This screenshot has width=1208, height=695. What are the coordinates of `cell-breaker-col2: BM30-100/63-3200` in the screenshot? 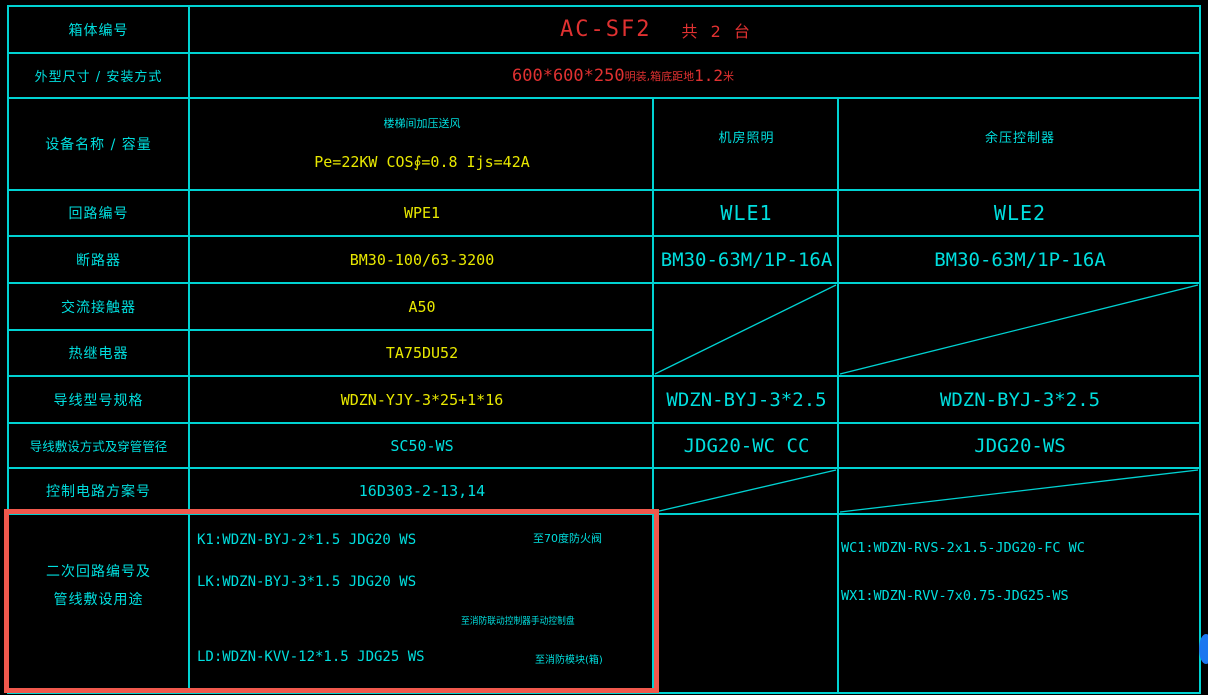 It's located at (422, 259).